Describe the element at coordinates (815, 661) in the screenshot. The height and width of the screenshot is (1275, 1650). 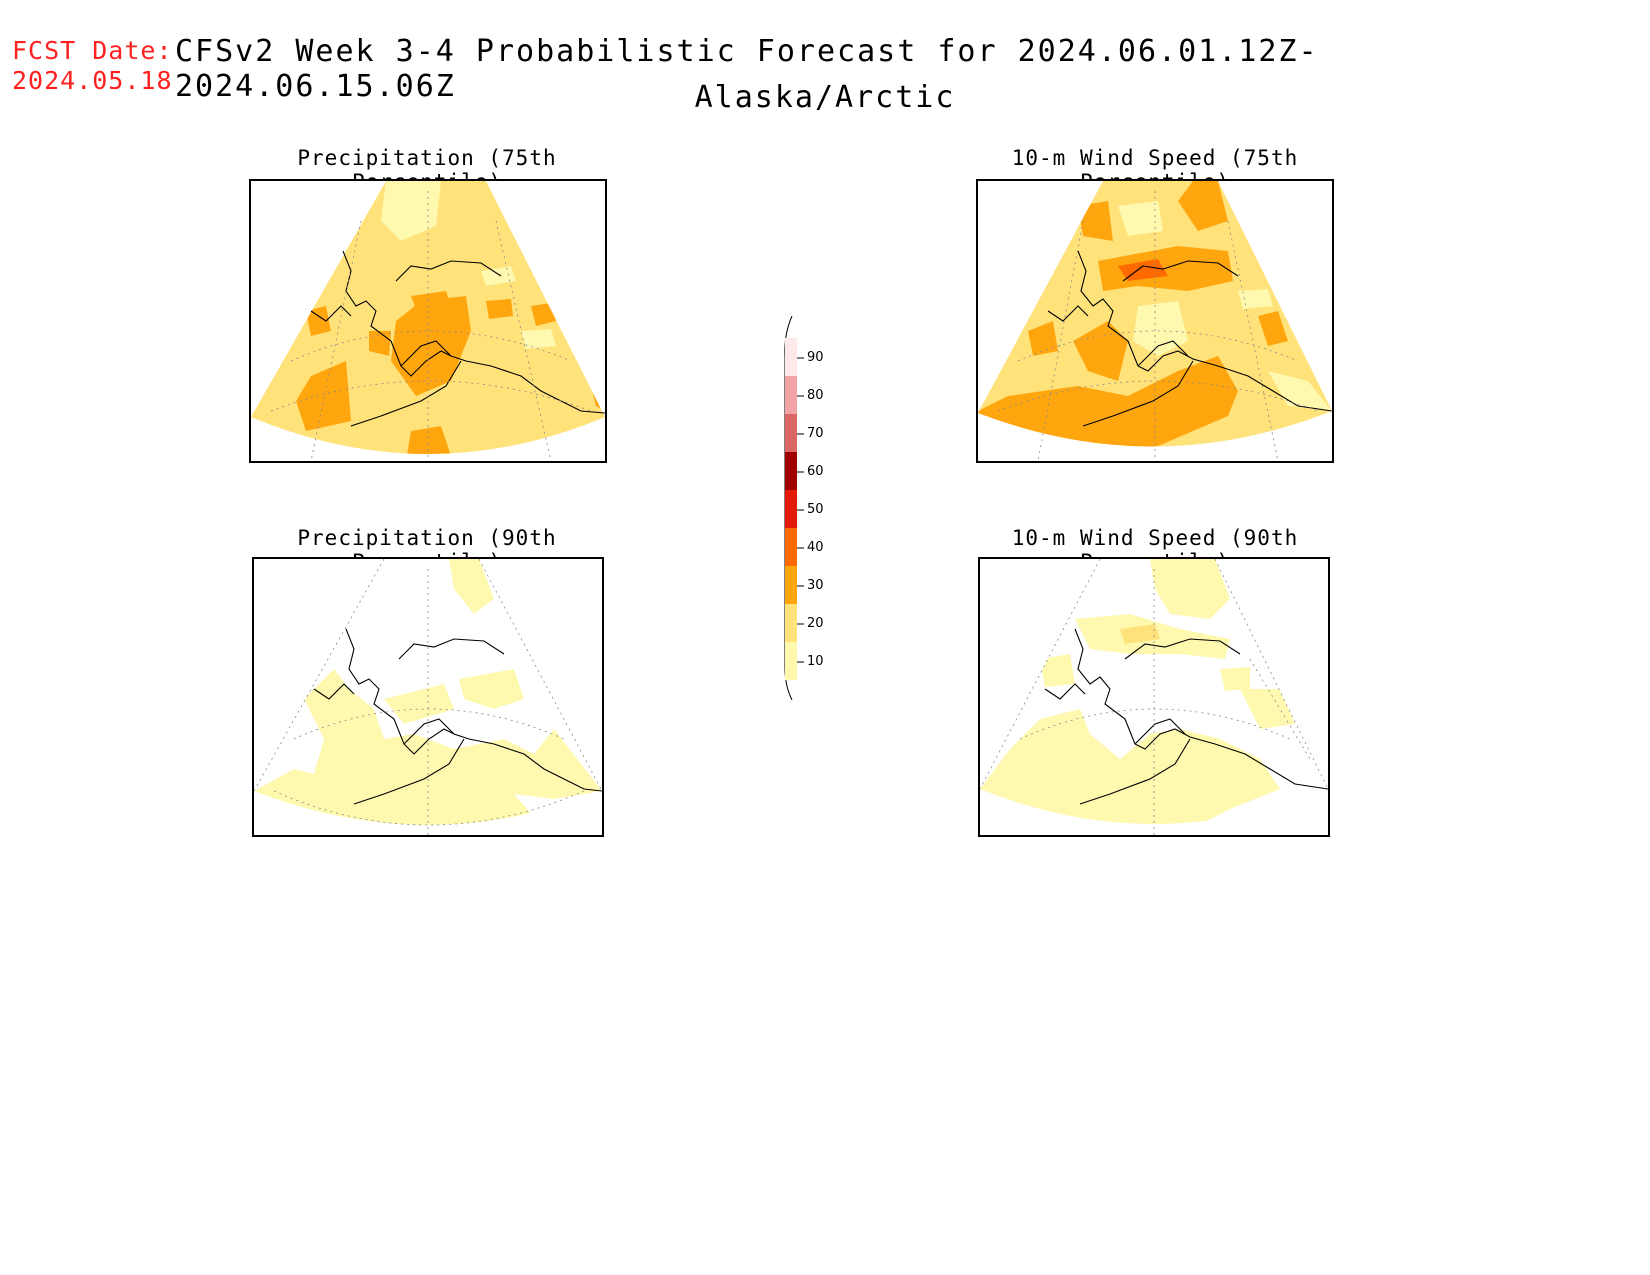
I see `colorbar-label-10: 10` at that location.